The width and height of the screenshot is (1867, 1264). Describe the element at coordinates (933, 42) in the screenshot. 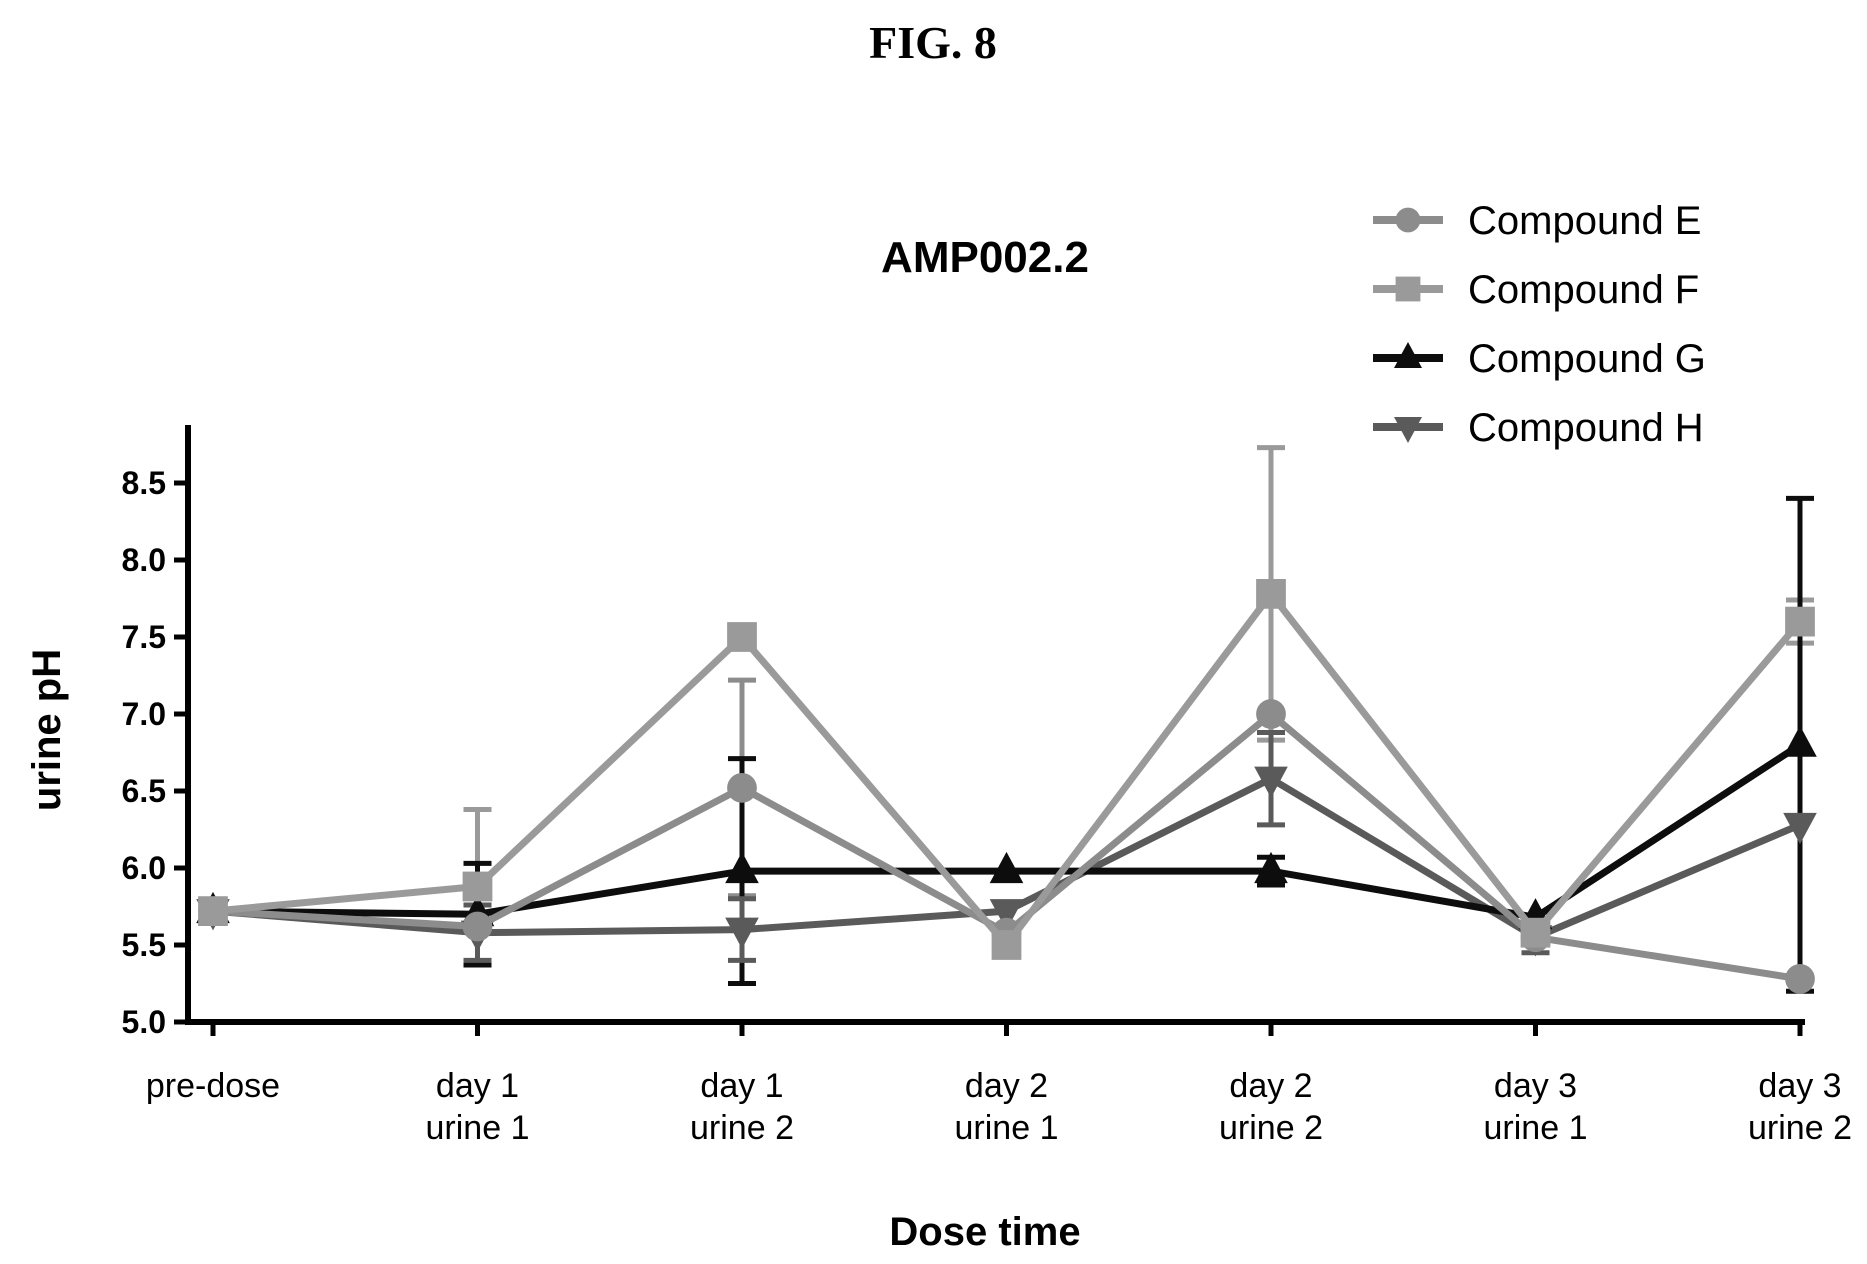

I see `figure-label: FIG. 8` at that location.